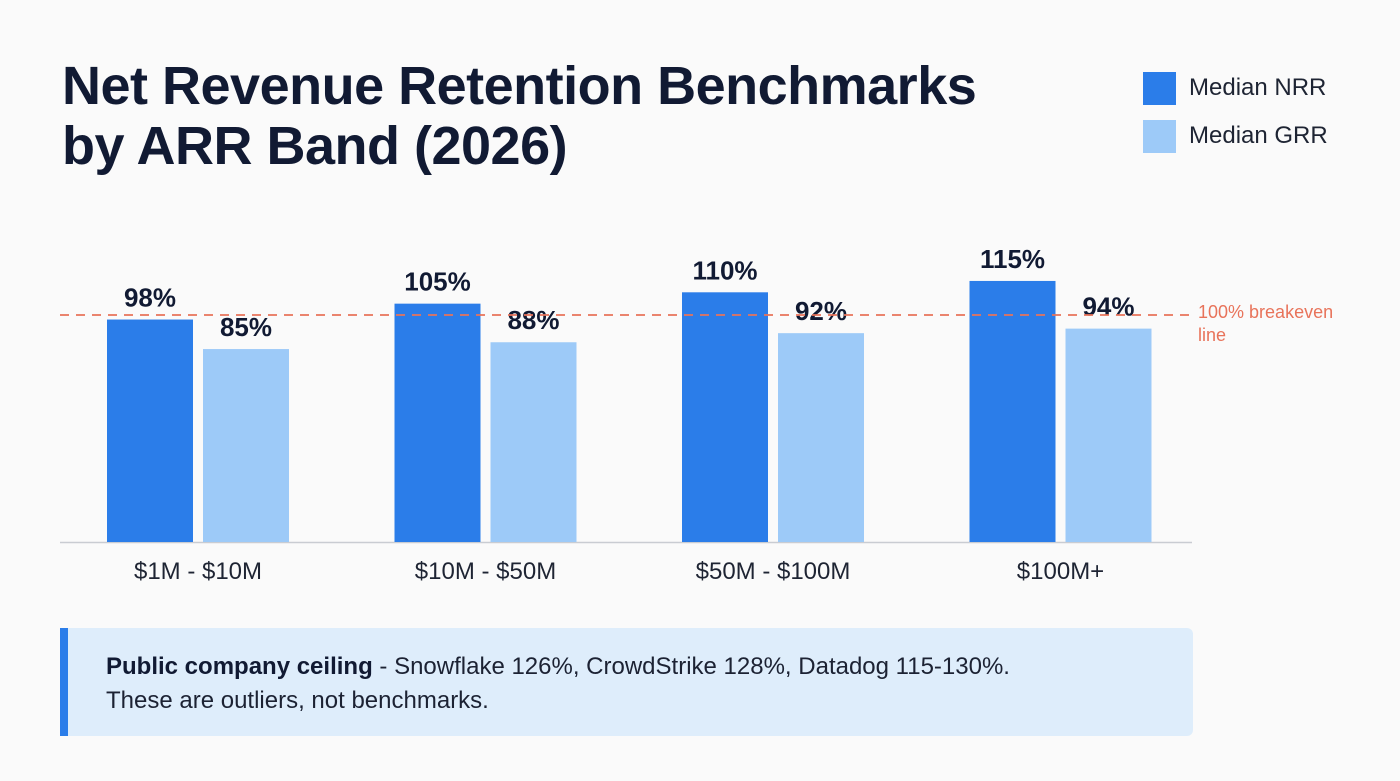 The height and width of the screenshot is (781, 1400). What do you see at coordinates (1258, 87) in the screenshot?
I see `legend-label-nrr: Median NRR` at bounding box center [1258, 87].